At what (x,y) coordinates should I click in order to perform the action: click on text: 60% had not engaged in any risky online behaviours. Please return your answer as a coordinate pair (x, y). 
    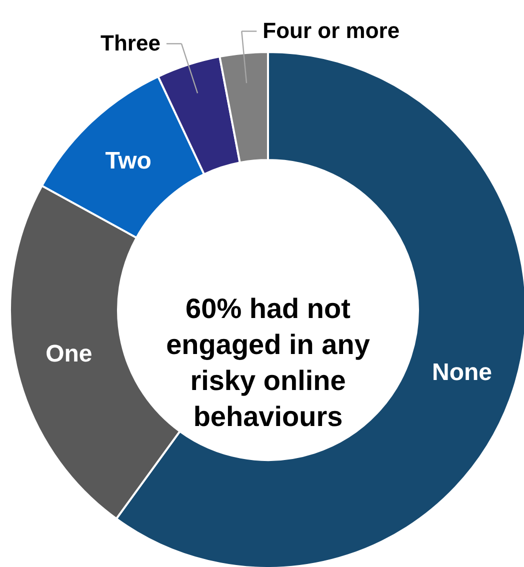
    Looking at the image, I should click on (268, 362).